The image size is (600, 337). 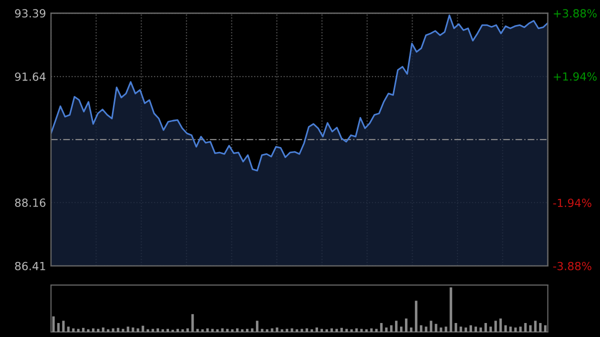 What do you see at coordinates (30, 202) in the screenshot?
I see `y-tick-label: 88.16` at bounding box center [30, 202].